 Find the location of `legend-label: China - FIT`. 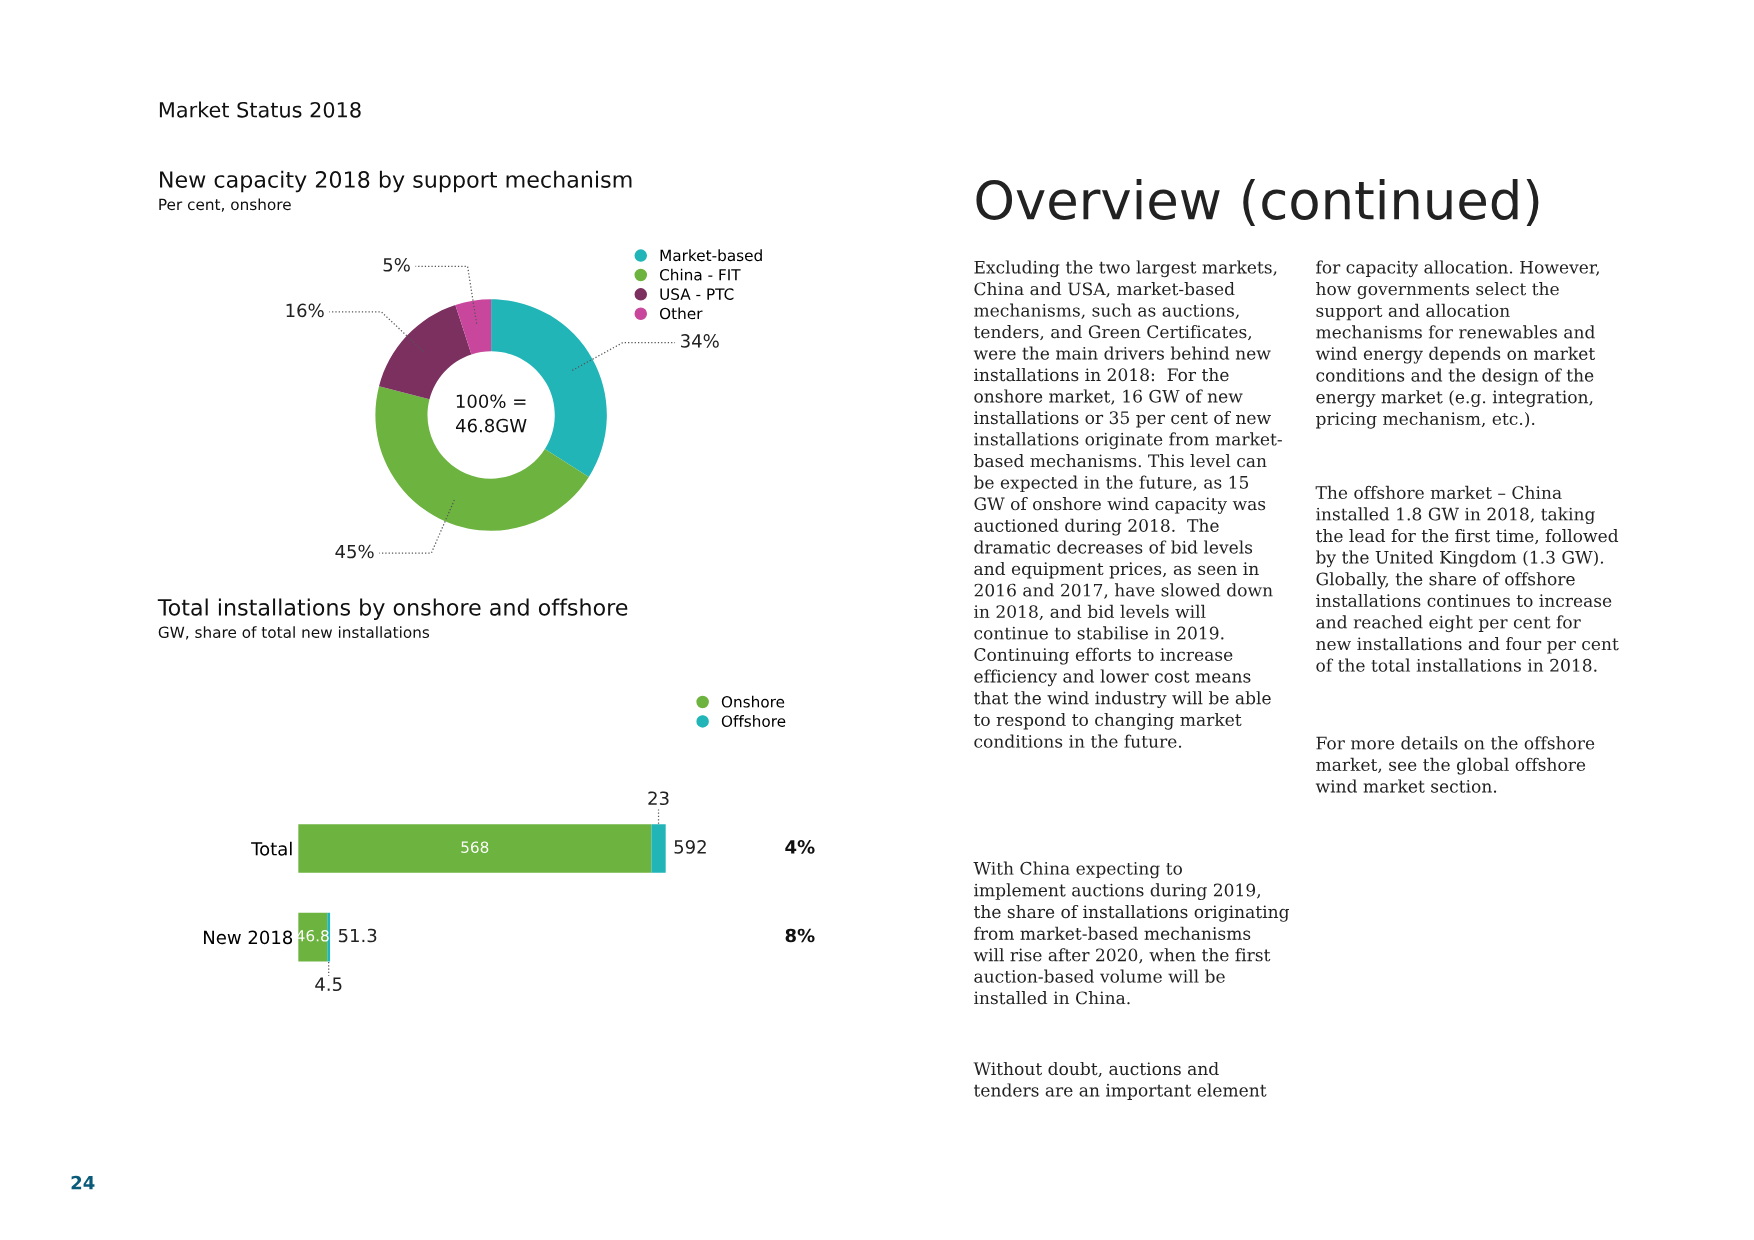

legend-label: China - FIT is located at coordinates (700, 274).